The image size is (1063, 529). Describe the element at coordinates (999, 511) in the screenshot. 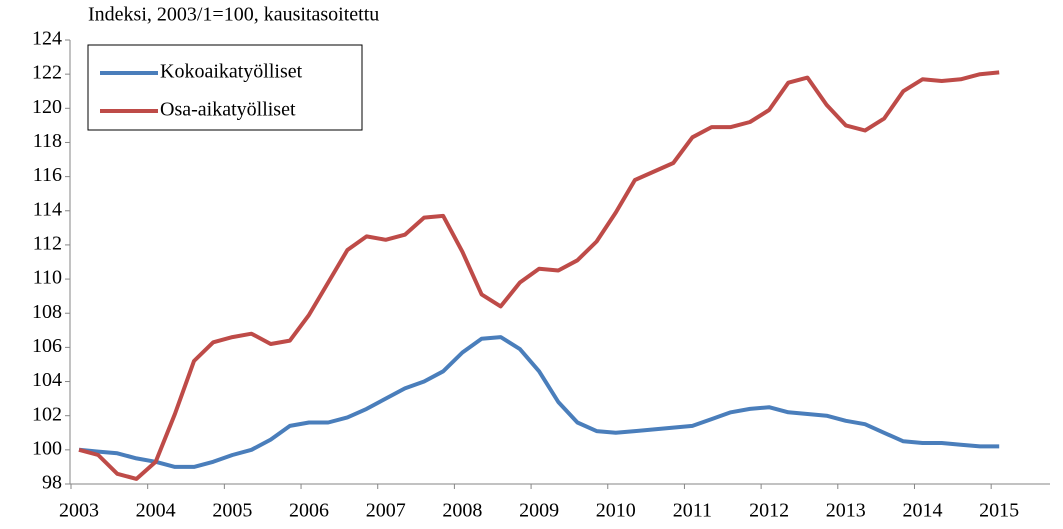

I see `x-tick-label: 2015` at that location.